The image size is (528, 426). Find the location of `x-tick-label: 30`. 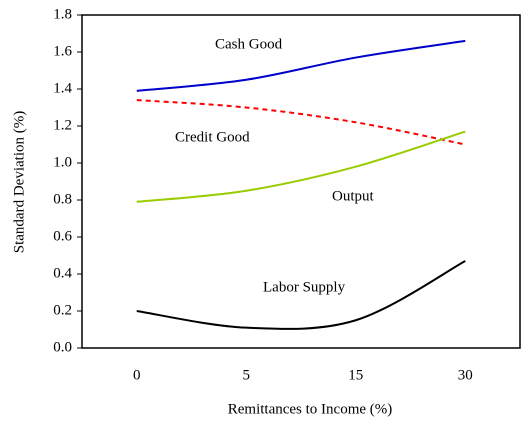

x-tick-label: 30 is located at coordinates (465, 375).